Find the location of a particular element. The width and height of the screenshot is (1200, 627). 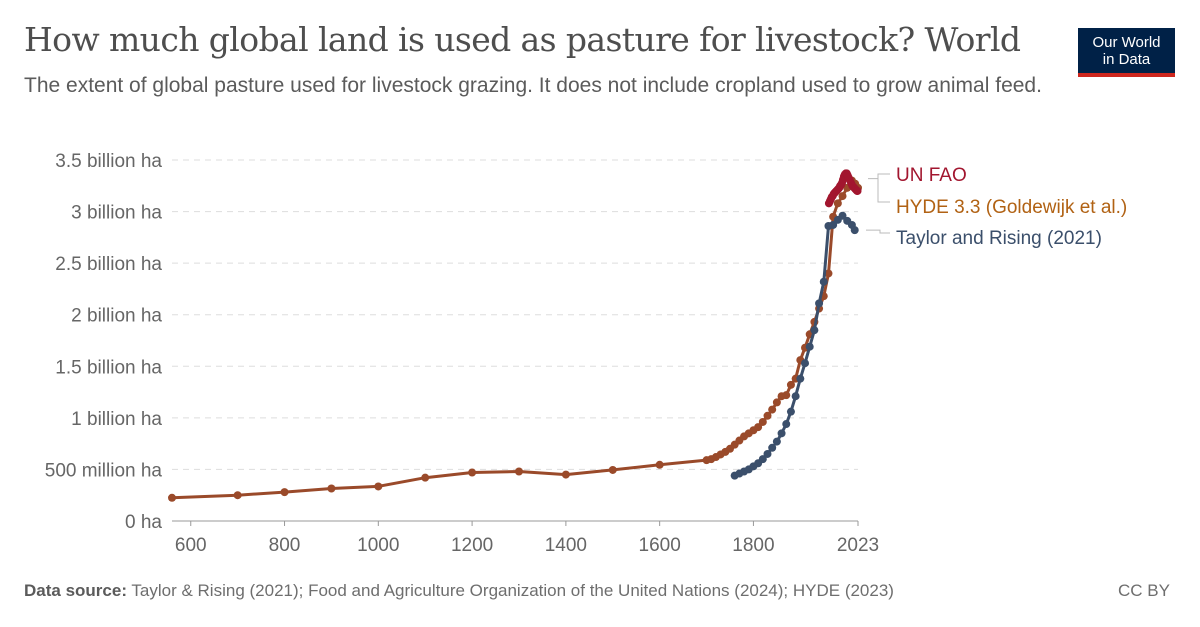

x-tick-label: 1200 is located at coordinates (472, 545).